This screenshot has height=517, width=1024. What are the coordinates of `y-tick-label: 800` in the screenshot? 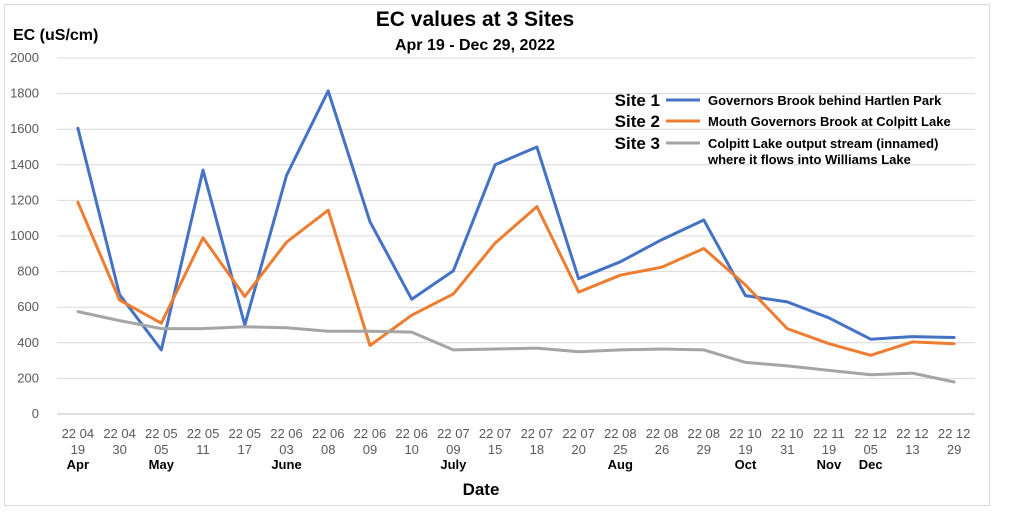 It's located at (28, 271).